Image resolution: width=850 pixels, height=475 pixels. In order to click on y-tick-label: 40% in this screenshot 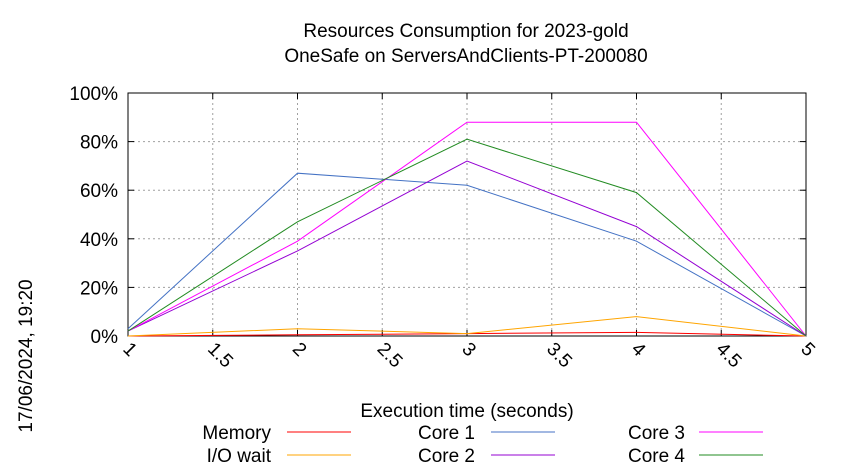, I will do `click(99, 240)`.